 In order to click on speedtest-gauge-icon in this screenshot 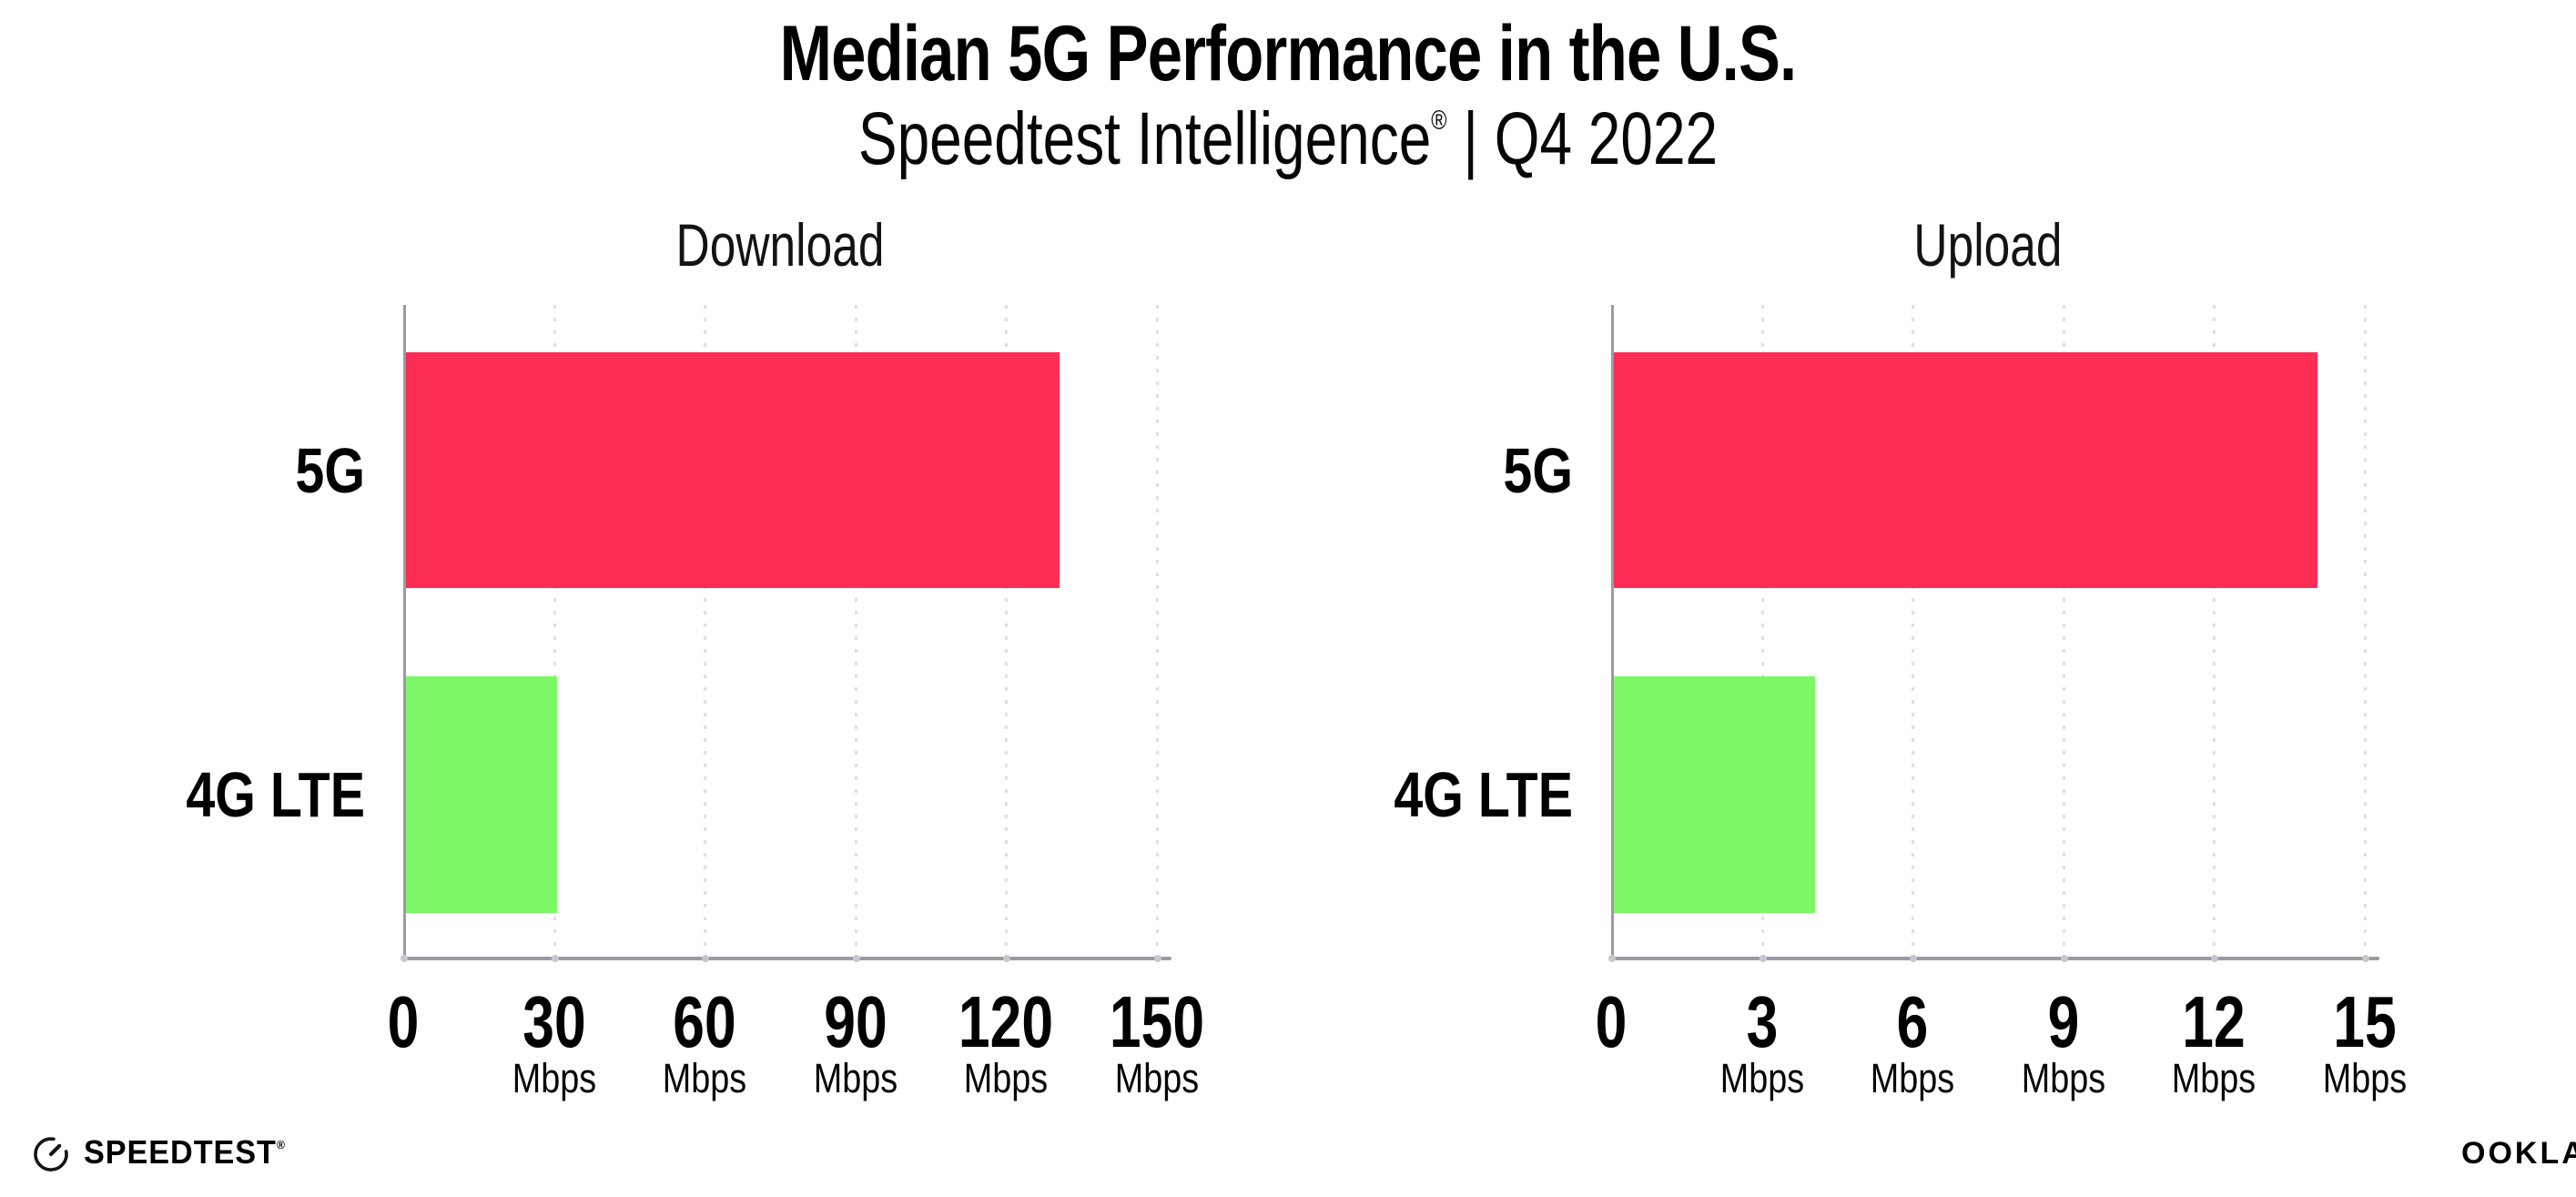, I will do `click(51, 1152)`.